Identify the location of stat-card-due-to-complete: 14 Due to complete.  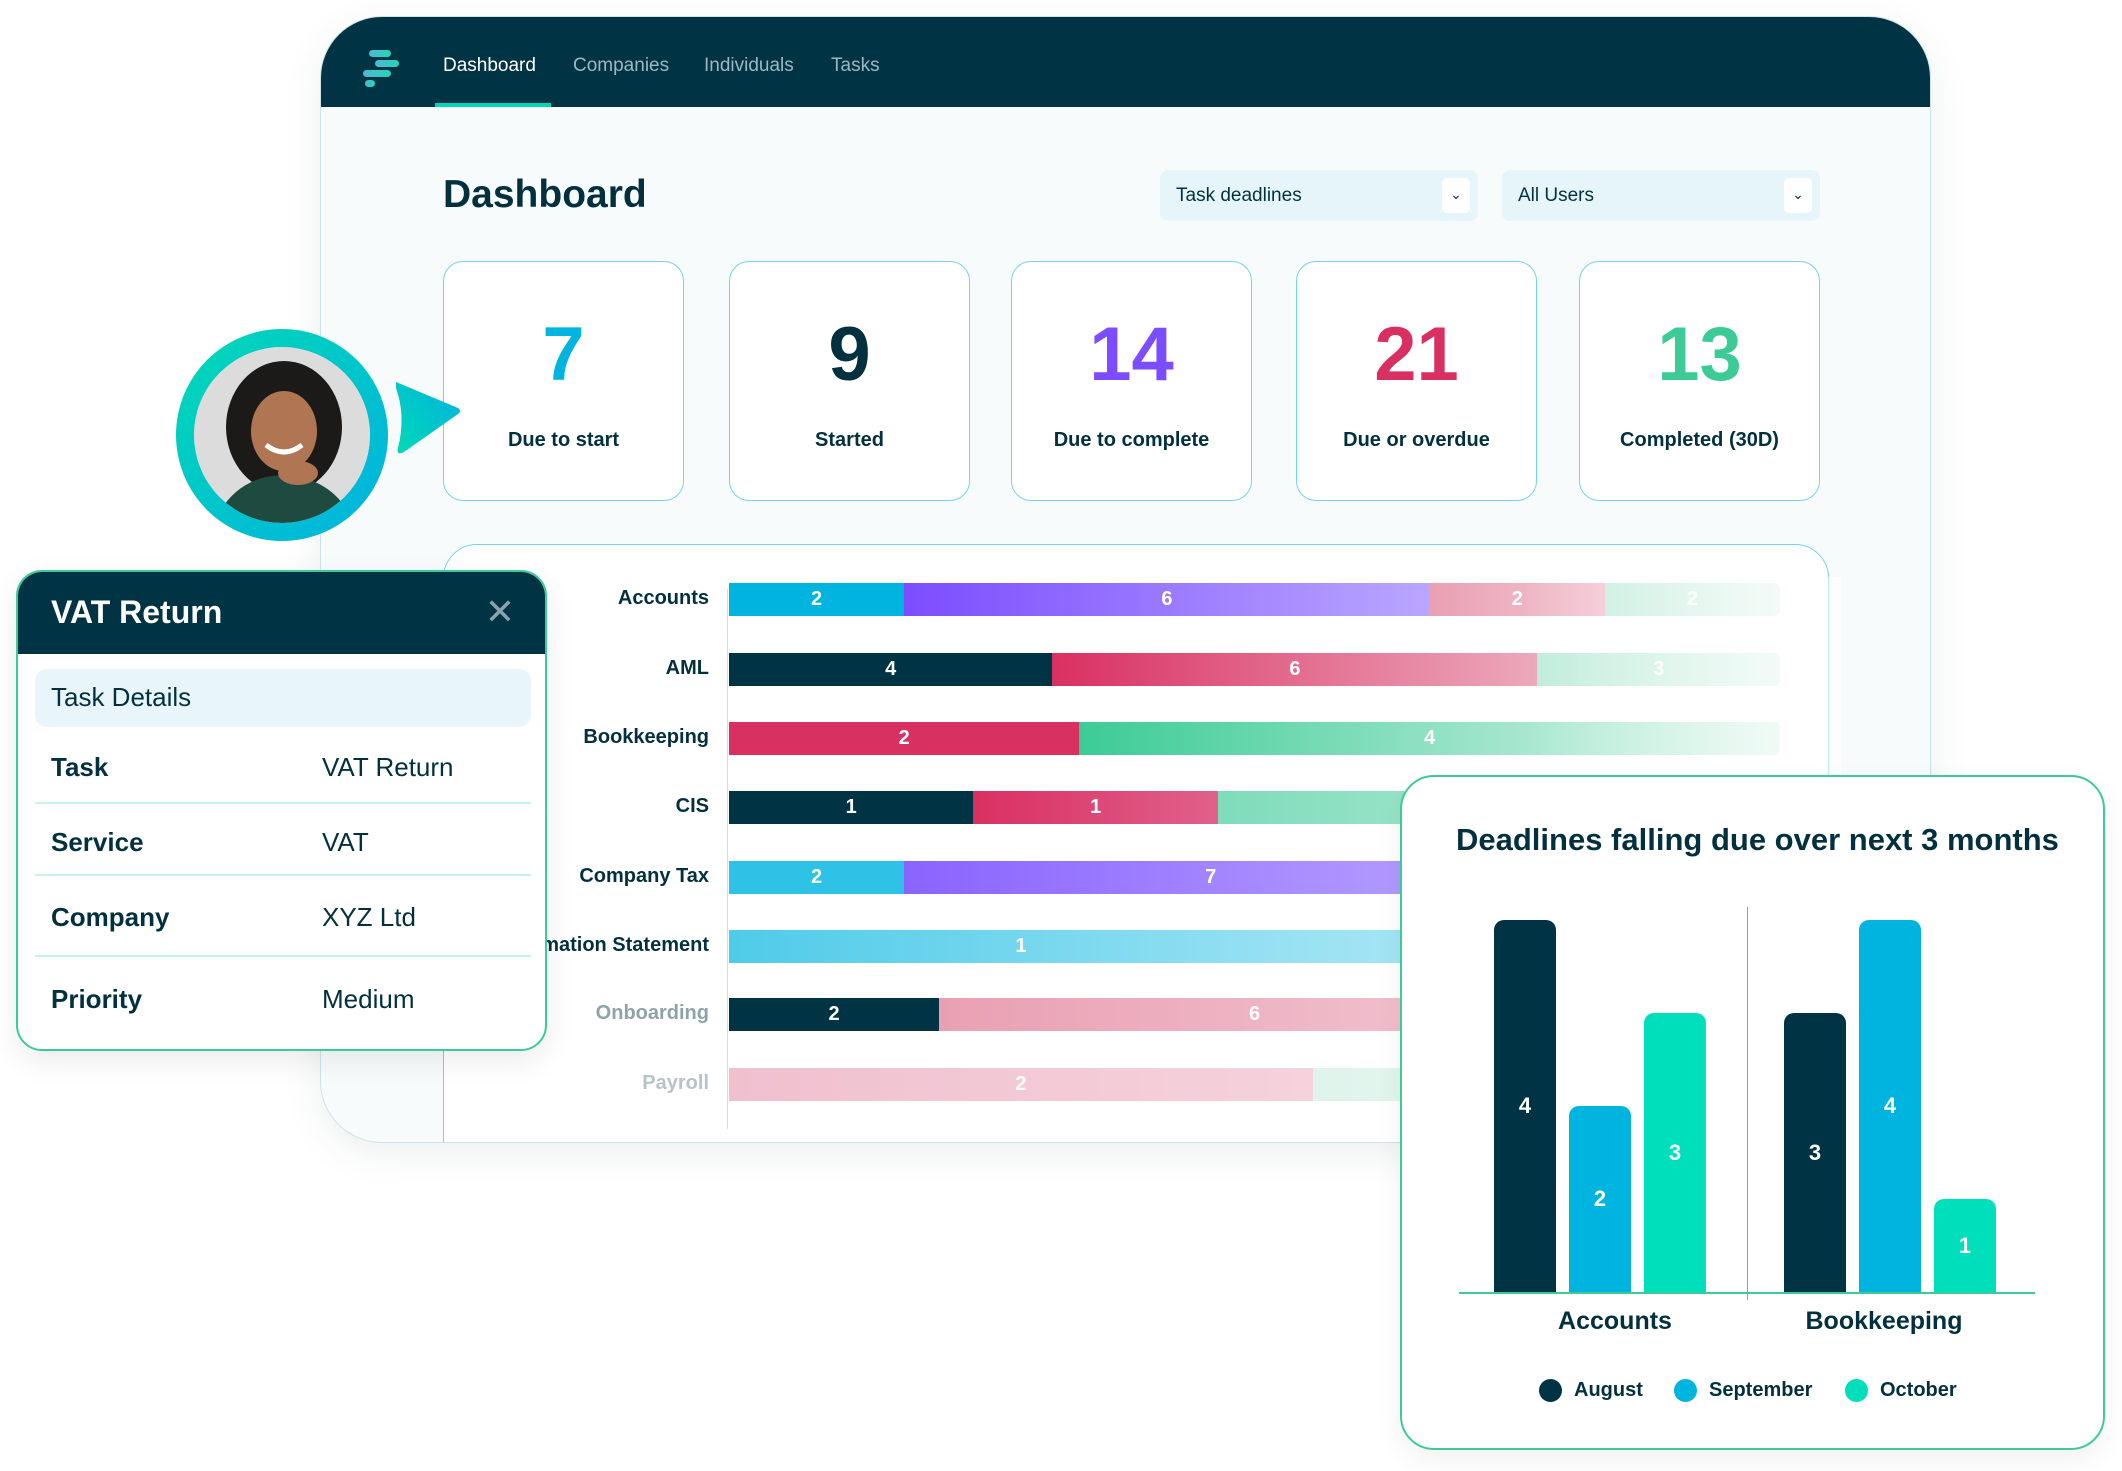
(1131, 381).